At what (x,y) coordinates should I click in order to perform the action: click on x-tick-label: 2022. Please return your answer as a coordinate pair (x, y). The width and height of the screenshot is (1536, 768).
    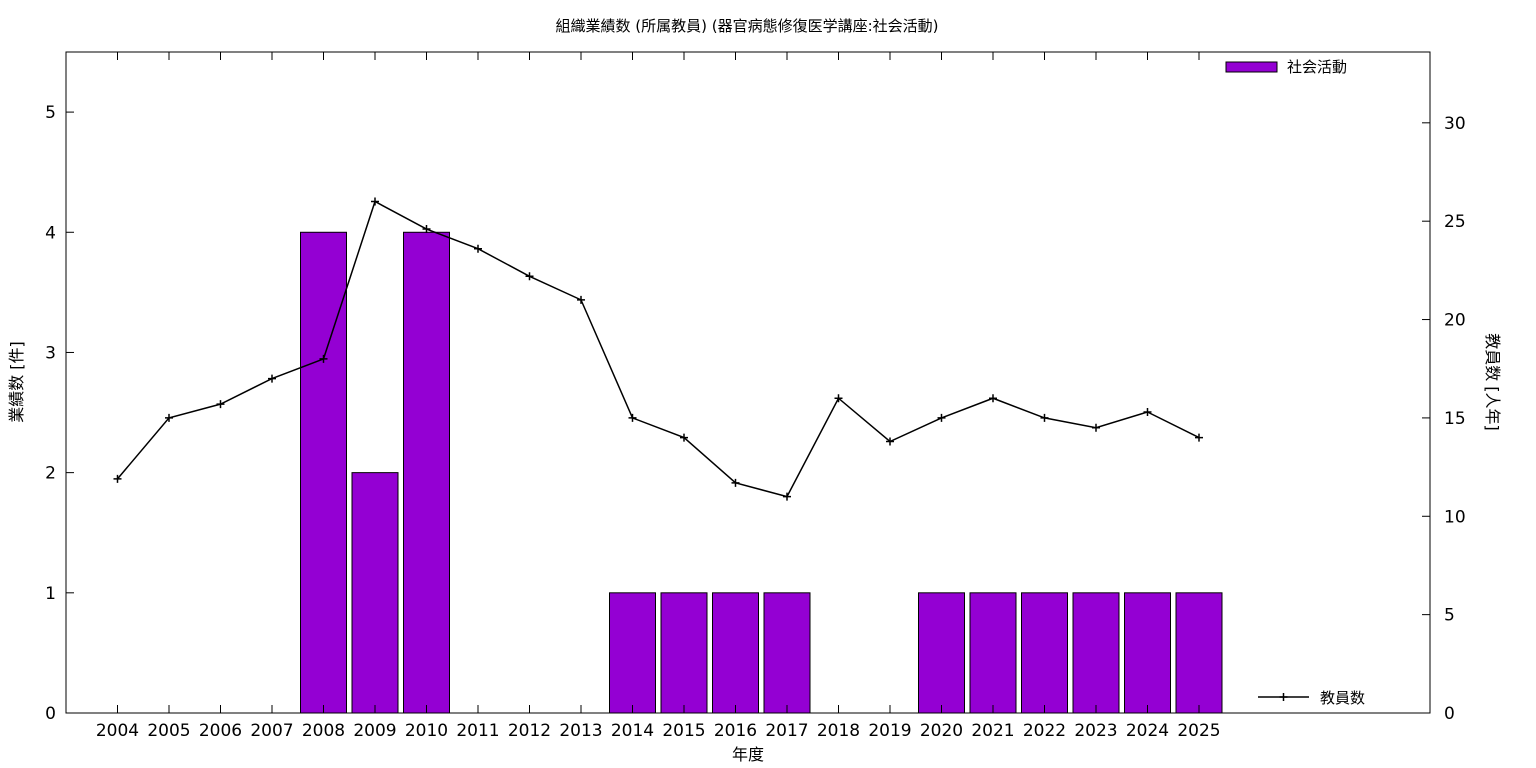
    Looking at the image, I should click on (1044, 731).